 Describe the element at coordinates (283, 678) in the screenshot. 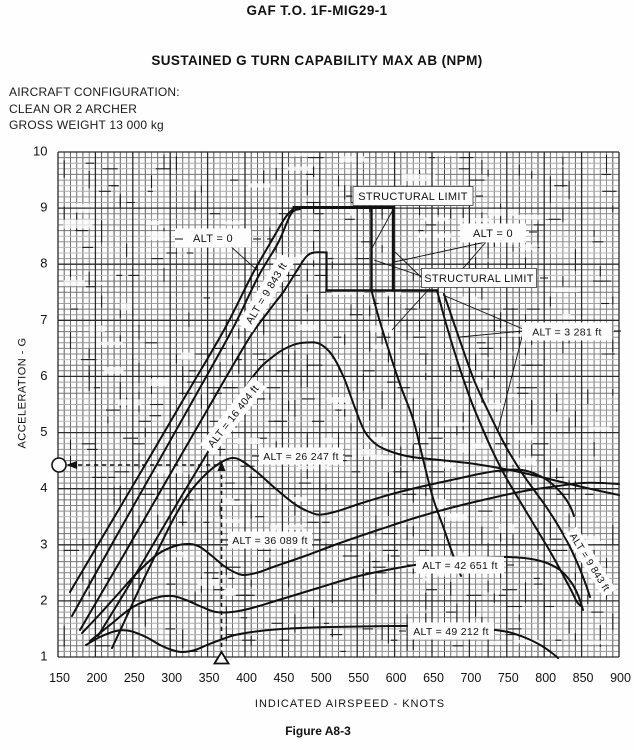

I see `svg-text: 450` at that location.